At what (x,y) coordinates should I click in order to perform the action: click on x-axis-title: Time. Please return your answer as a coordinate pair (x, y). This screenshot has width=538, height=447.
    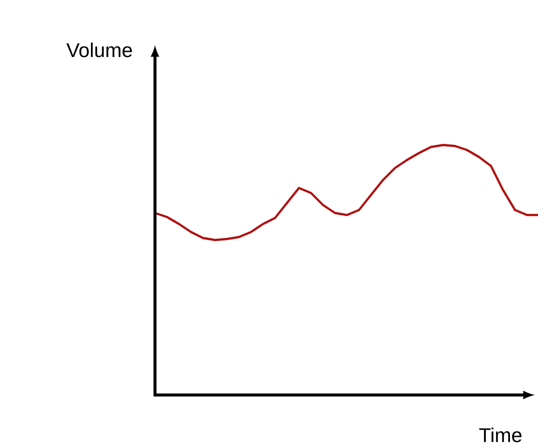
    Looking at the image, I should click on (500, 435).